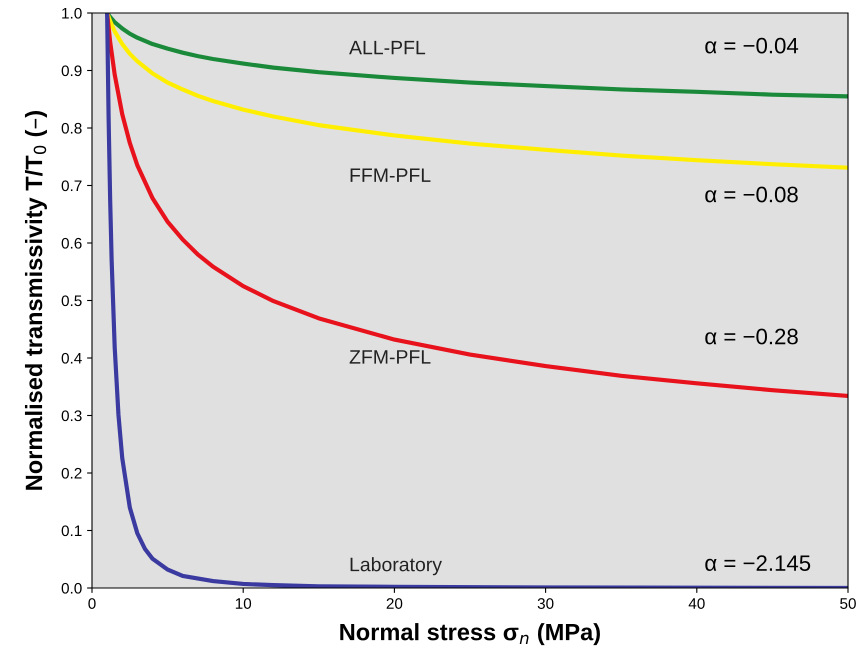 The height and width of the screenshot is (663, 861). What do you see at coordinates (72, 243) in the screenshot?
I see `y-tick-label: 0.6` at bounding box center [72, 243].